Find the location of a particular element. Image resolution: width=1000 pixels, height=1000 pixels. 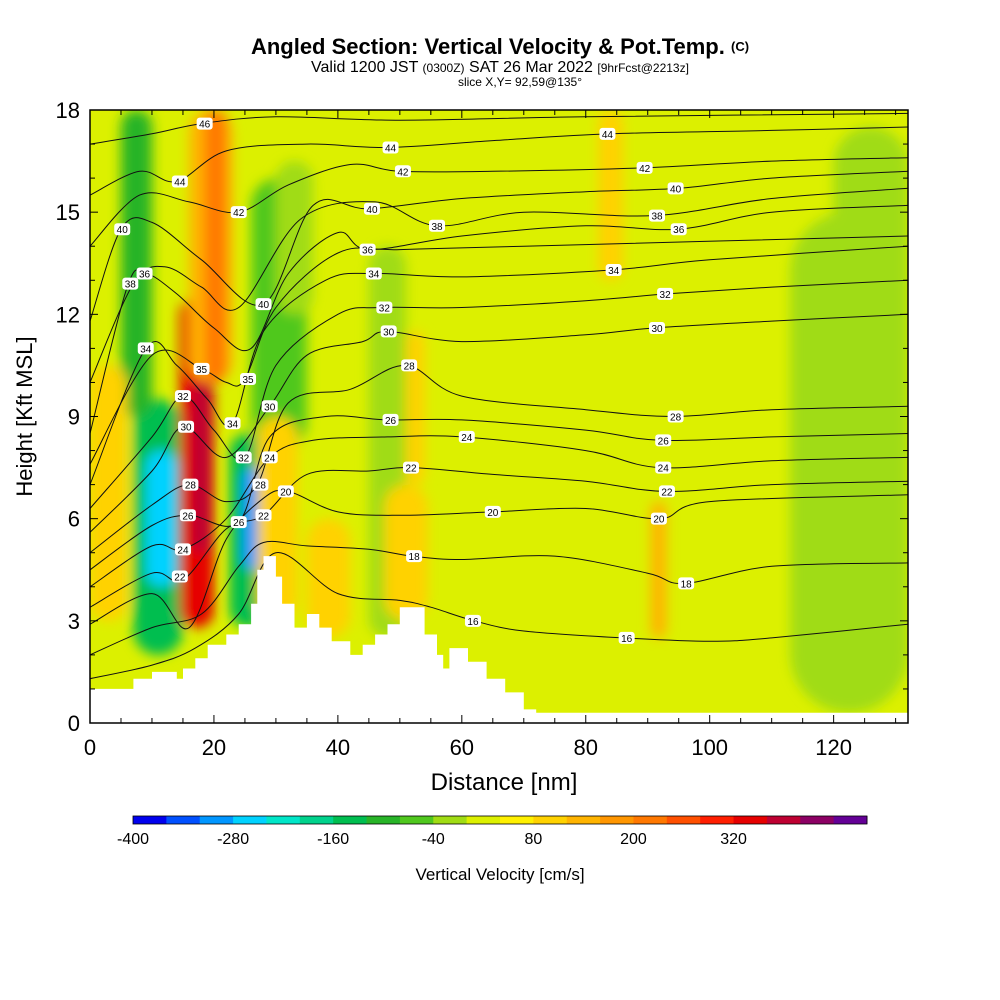

x-tick-label: 100 is located at coordinates (709, 747).